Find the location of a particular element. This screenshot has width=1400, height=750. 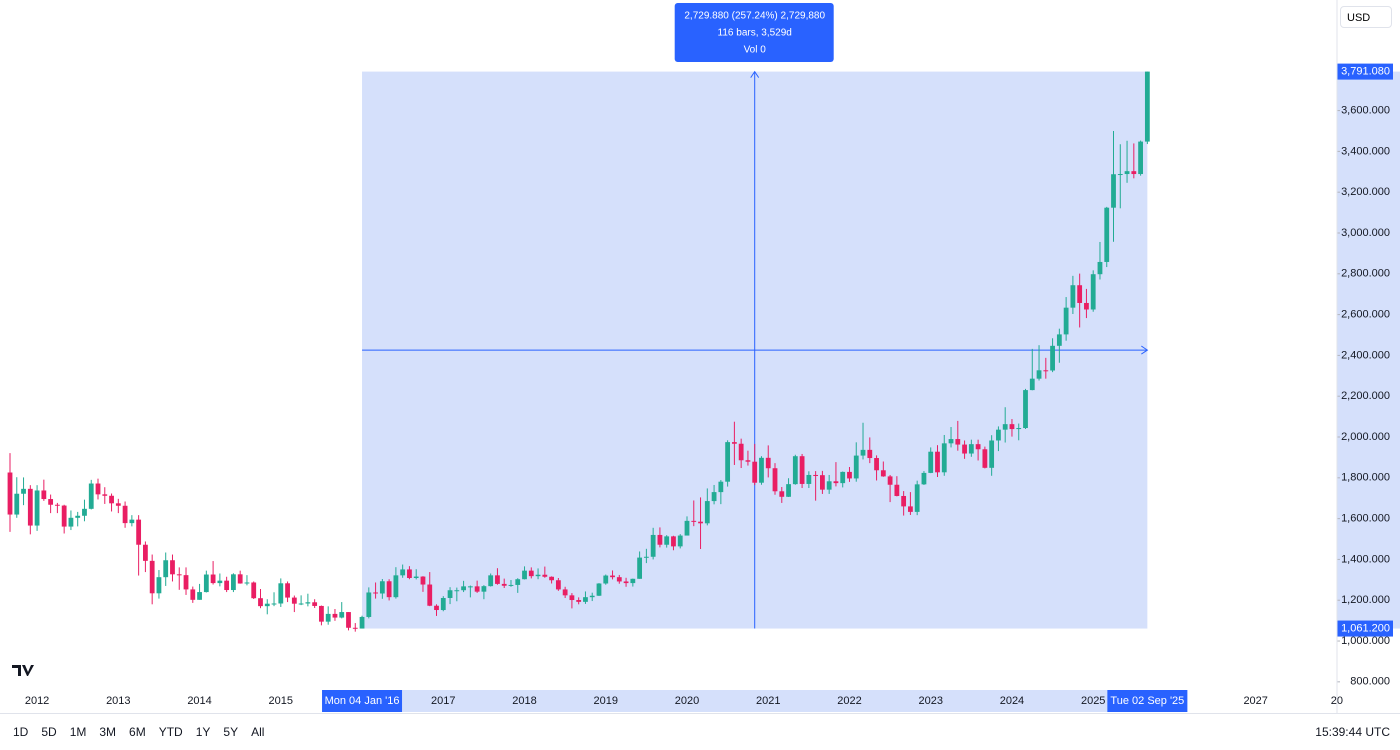

range-button: 6M is located at coordinates (137, 732).